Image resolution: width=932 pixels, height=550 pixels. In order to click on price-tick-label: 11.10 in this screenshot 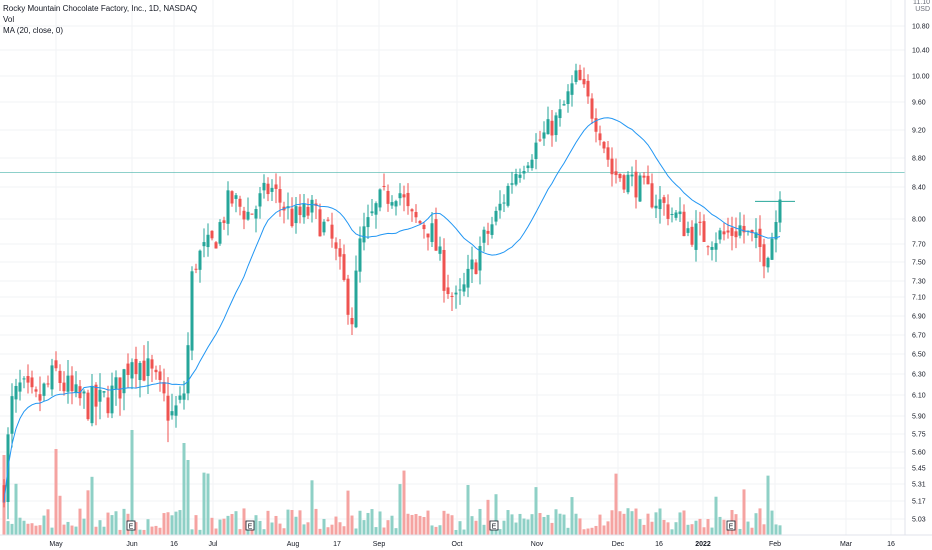, I will do `click(921, 3)`.